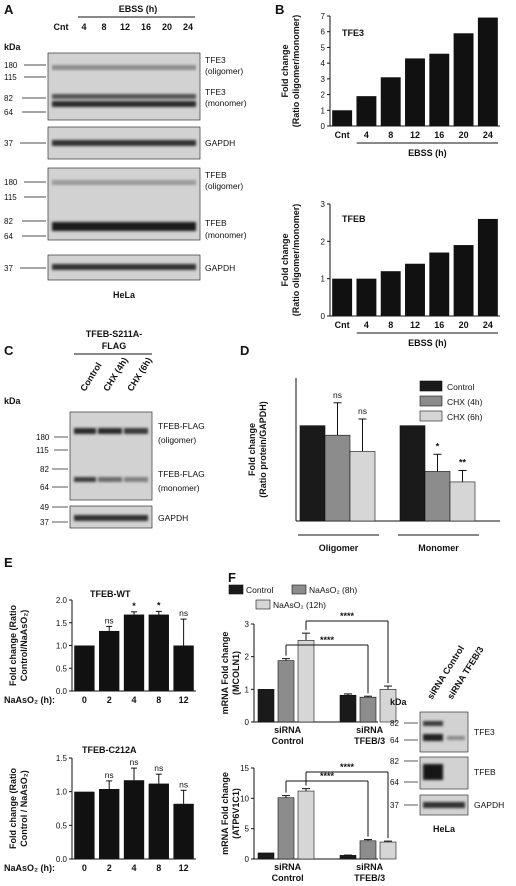 The image size is (516, 886). What do you see at coordinates (9, 9) in the screenshot?
I see `panel-a-label: A` at bounding box center [9, 9].